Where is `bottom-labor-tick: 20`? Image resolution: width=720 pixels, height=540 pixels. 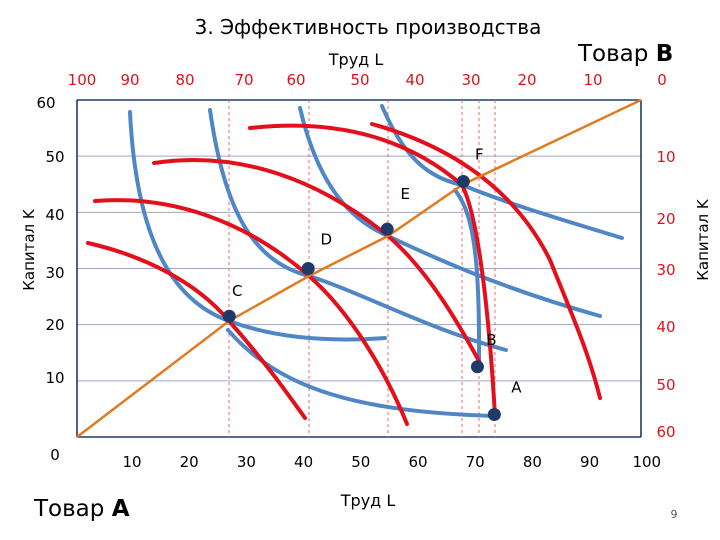 bottom-labor-tick: 20 is located at coordinates (189, 462).